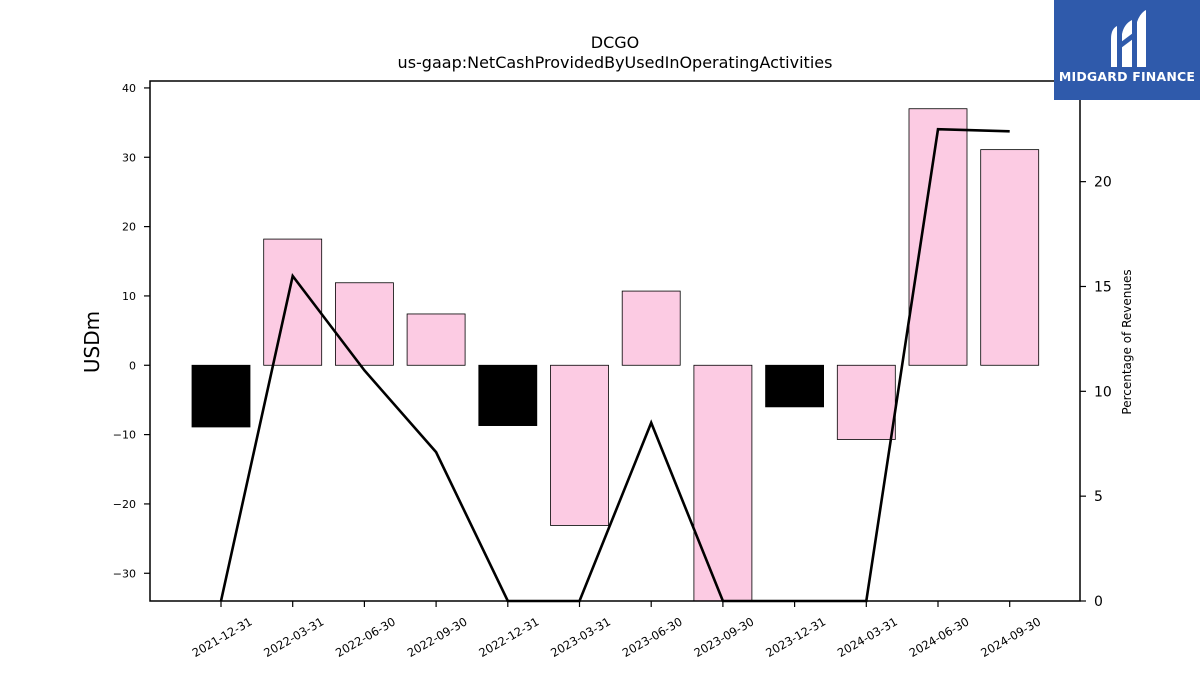 This screenshot has height=675, width=1200. I want to click on left-tick-label: −30, so click(124, 573).